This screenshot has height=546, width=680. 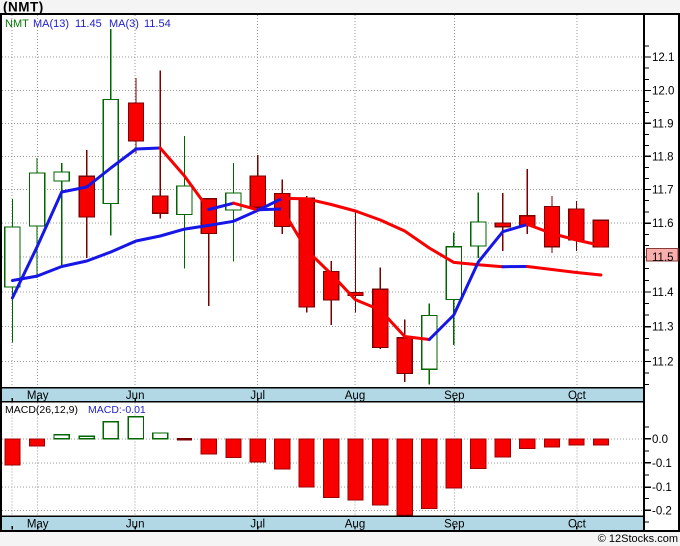 I want to click on svg-text: 11.5, so click(x=663, y=258).